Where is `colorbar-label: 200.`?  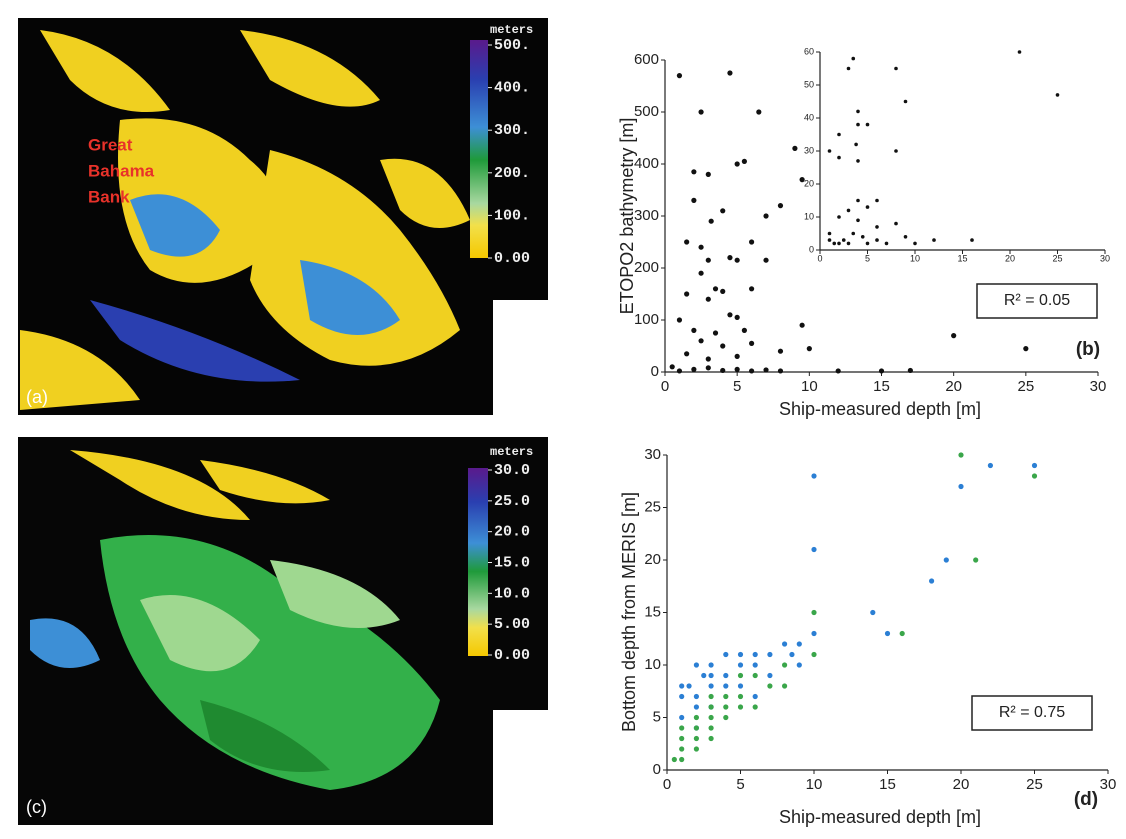 colorbar-label: 200. is located at coordinates (512, 173).